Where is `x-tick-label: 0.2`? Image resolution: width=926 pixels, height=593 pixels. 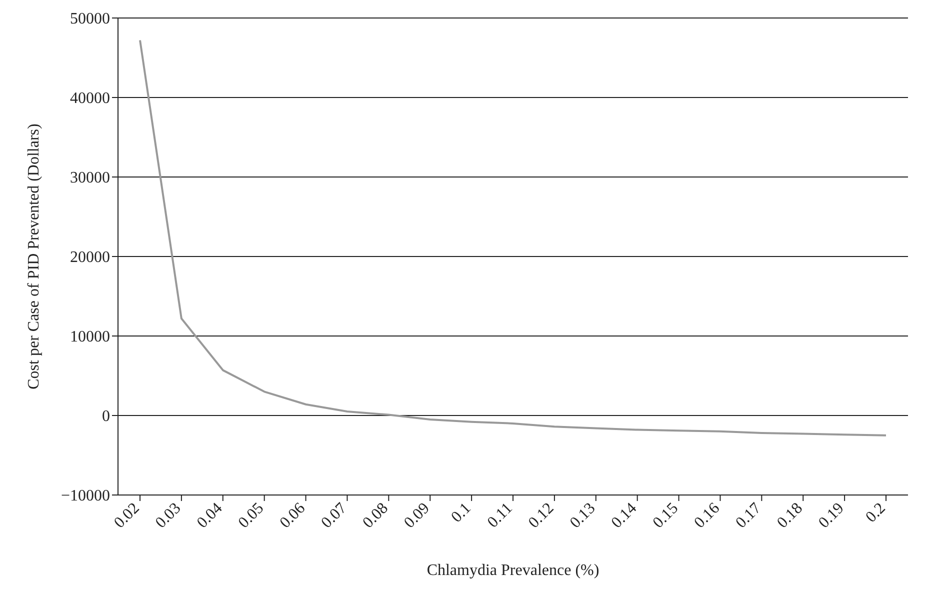
x-tick-label: 0.2 is located at coordinates (875, 513).